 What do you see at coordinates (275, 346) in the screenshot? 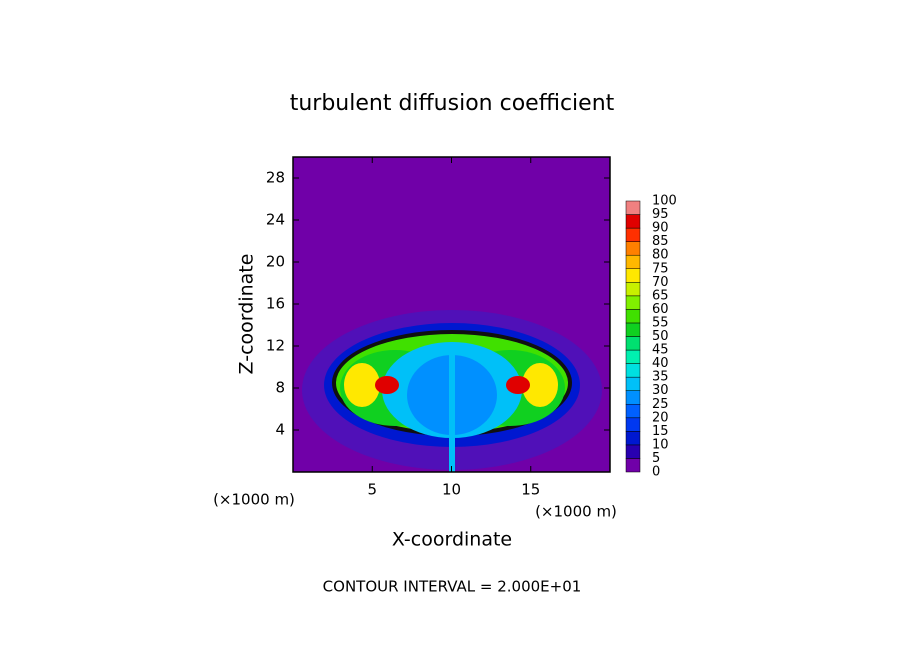
I see `y-tick-label: 12` at bounding box center [275, 346].